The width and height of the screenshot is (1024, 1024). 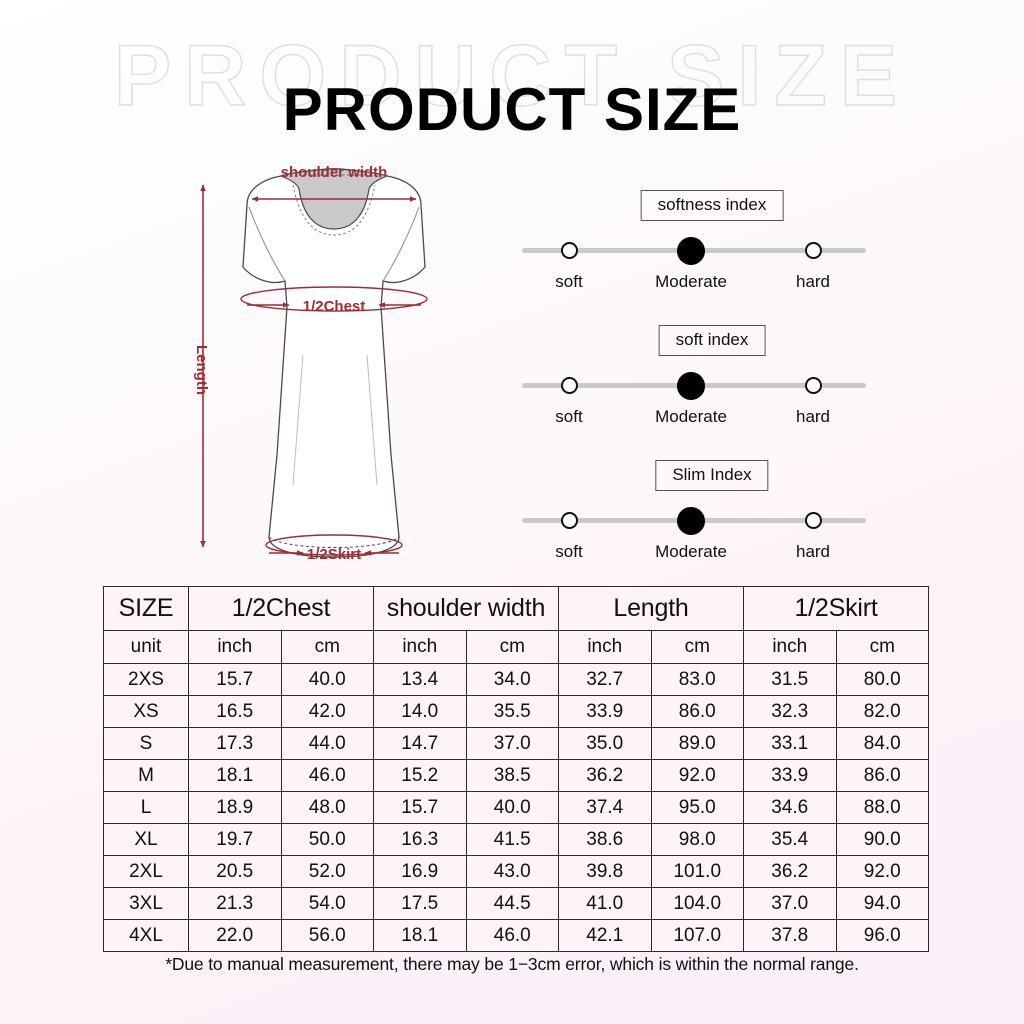 I want to click on table-group-header-4: 1/2Skirt, so click(x=836, y=608).